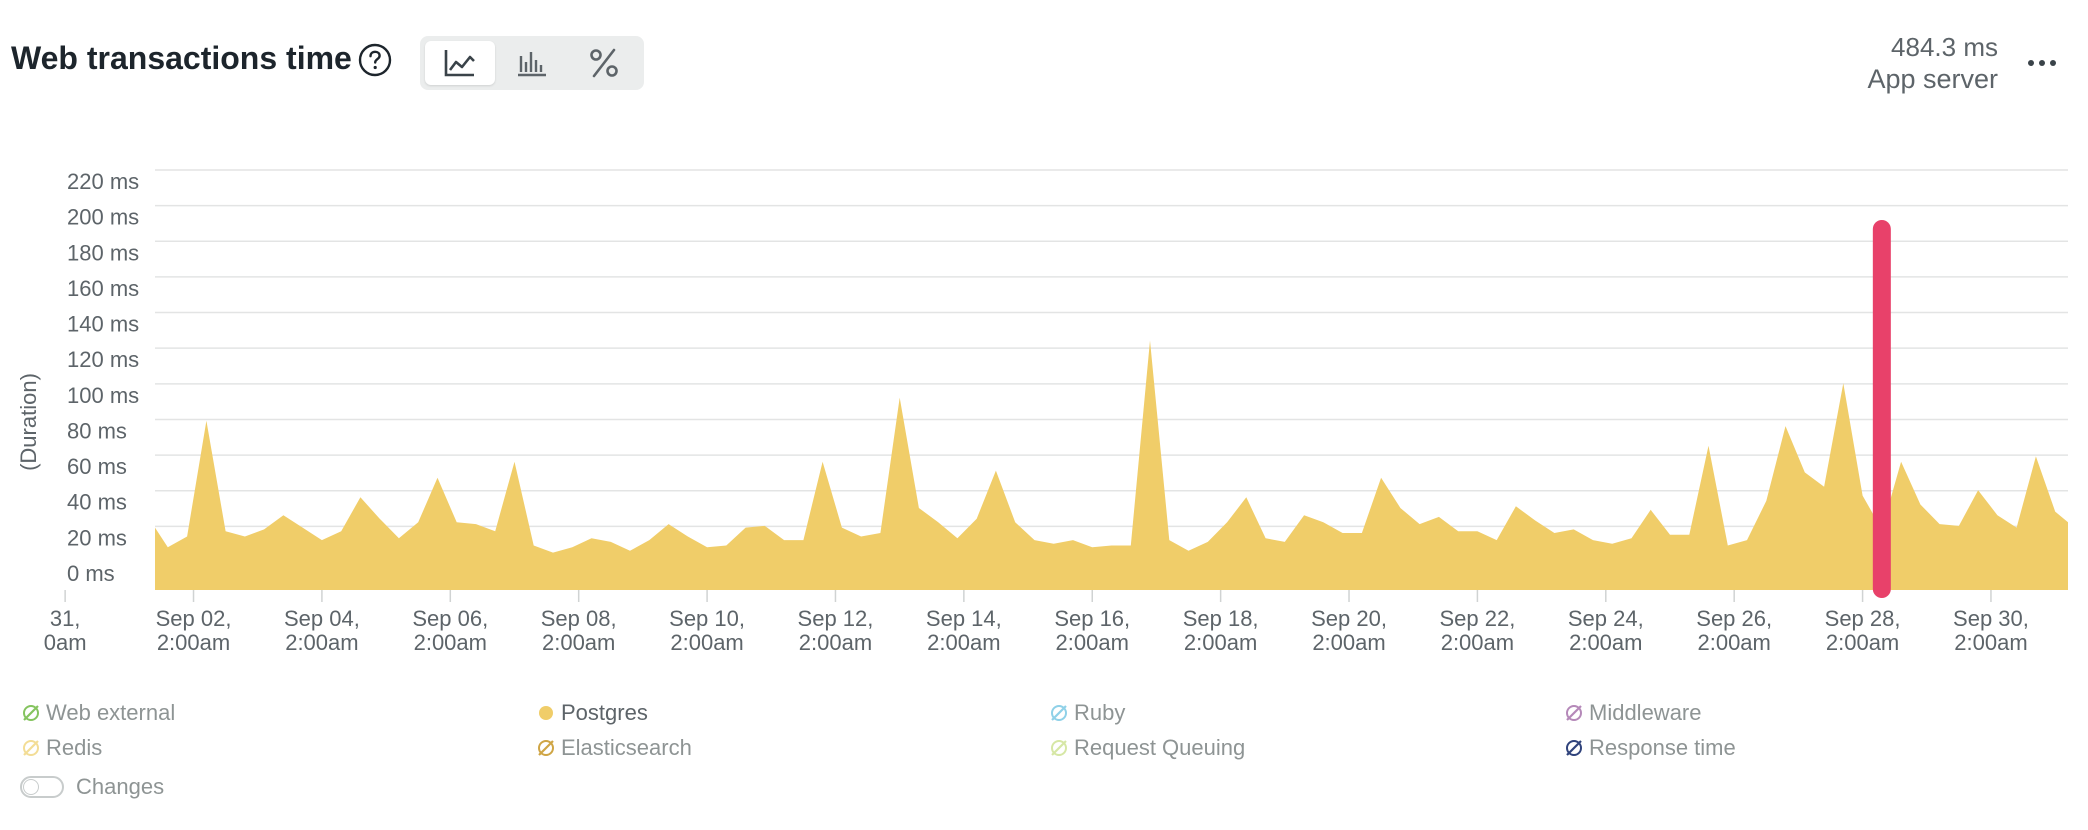 Image resolution: width=2088 pixels, height=830 pixels. I want to click on time-marker, so click(1881, 409).